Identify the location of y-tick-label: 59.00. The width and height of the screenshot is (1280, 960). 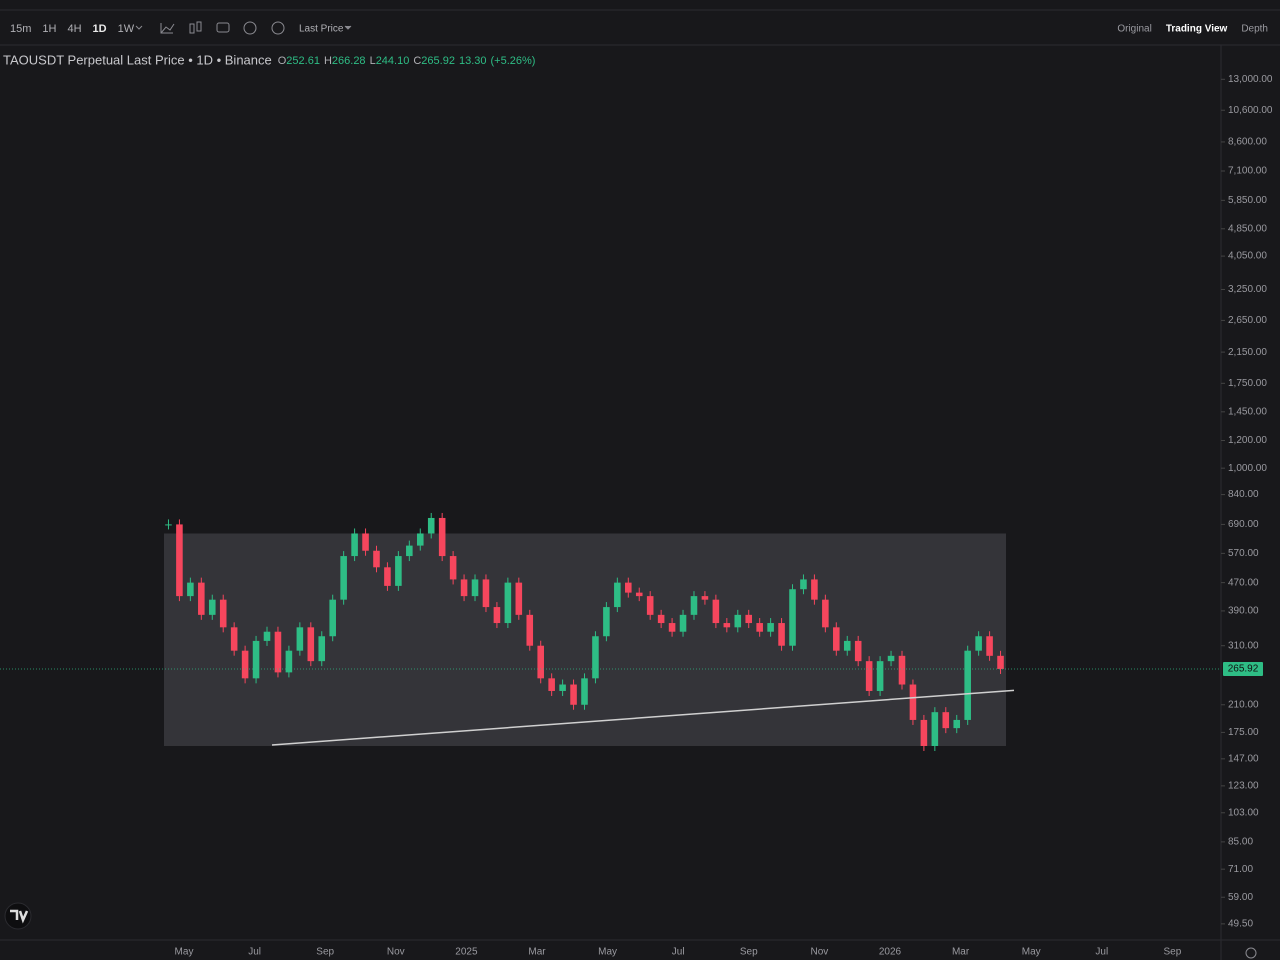
(1240, 897).